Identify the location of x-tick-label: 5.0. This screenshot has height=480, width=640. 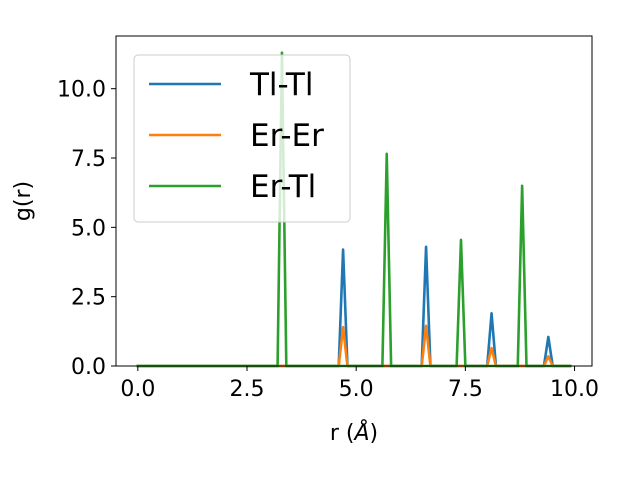
(356, 389).